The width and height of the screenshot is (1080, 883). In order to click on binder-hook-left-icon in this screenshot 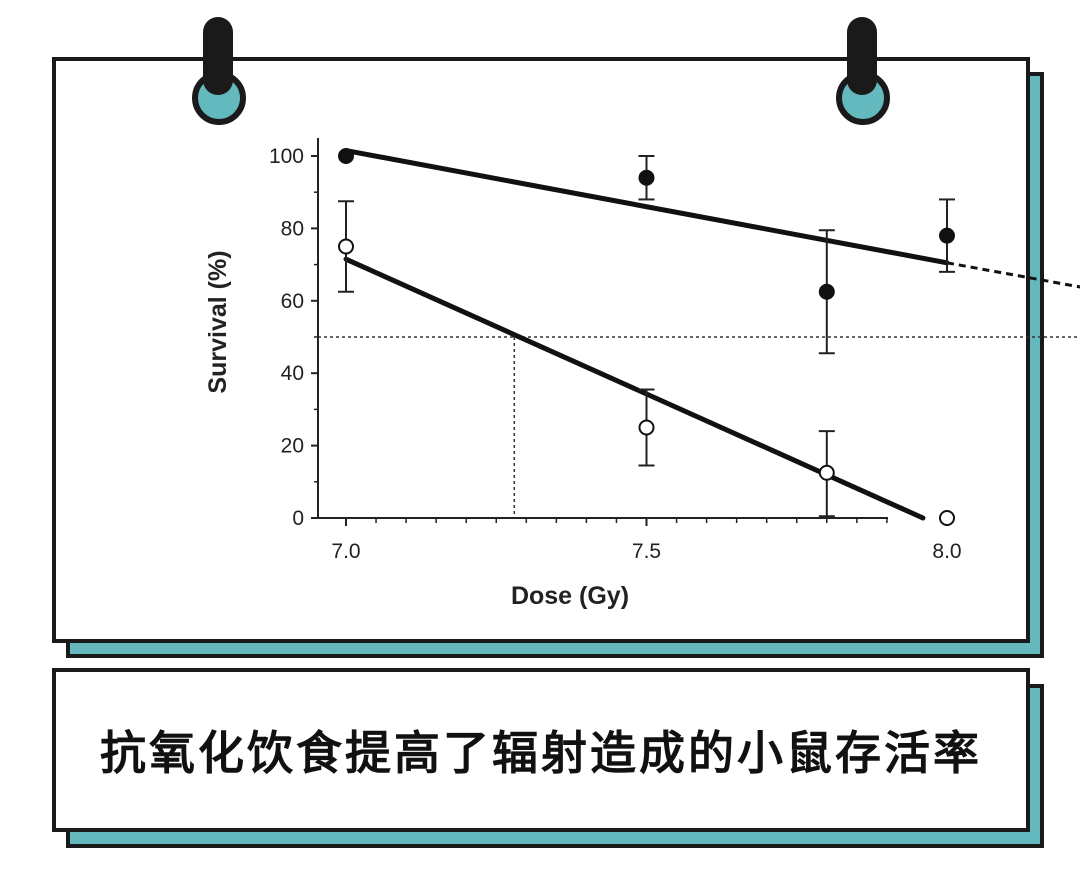, I will do `click(218, 56)`.